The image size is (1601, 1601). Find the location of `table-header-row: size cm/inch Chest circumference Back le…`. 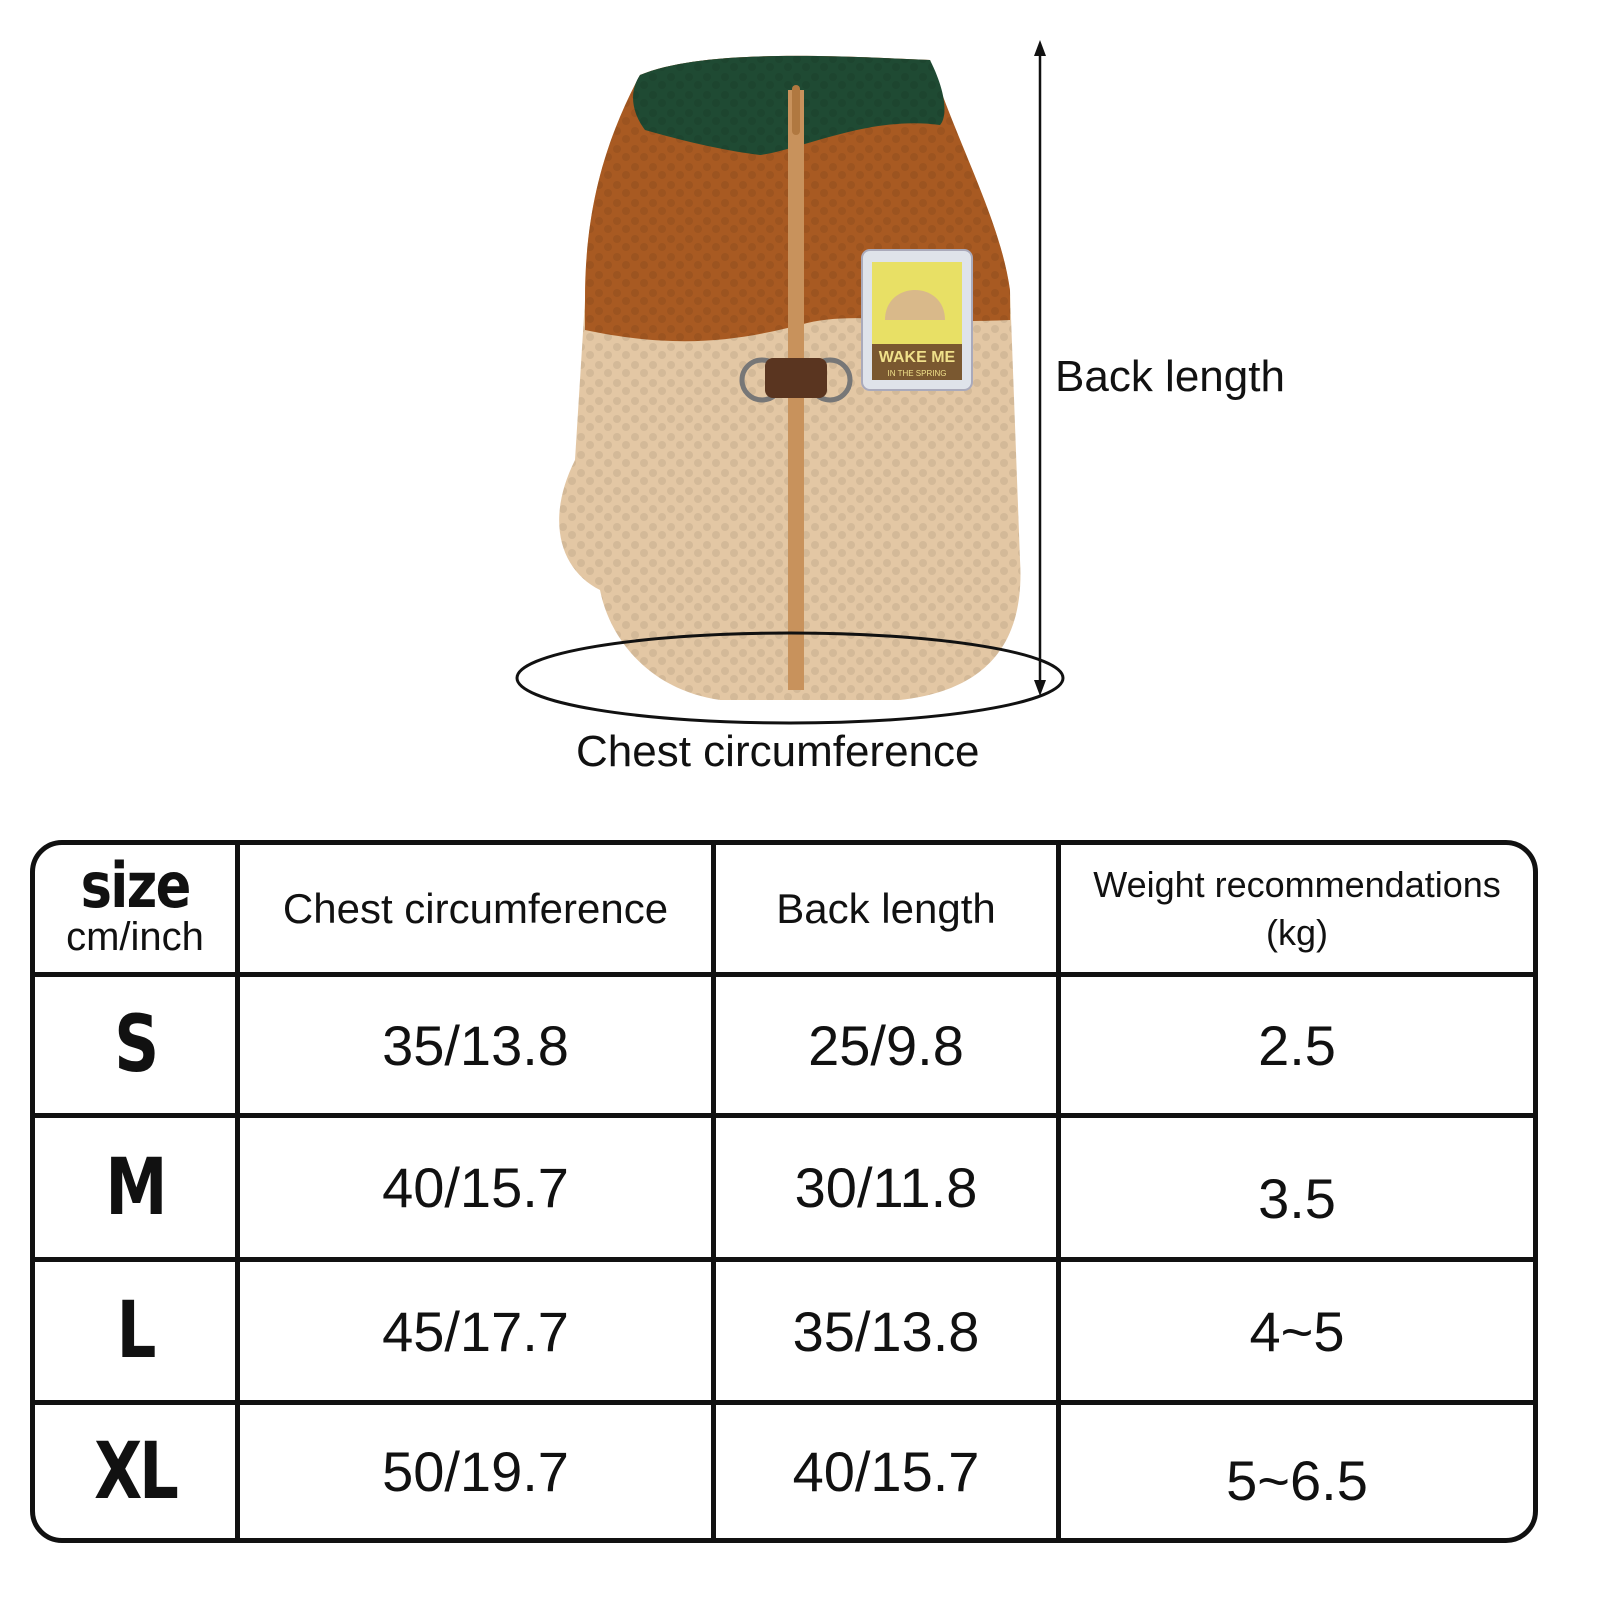

table-header-row: size cm/inch Chest circumference Back le… is located at coordinates (784, 911).